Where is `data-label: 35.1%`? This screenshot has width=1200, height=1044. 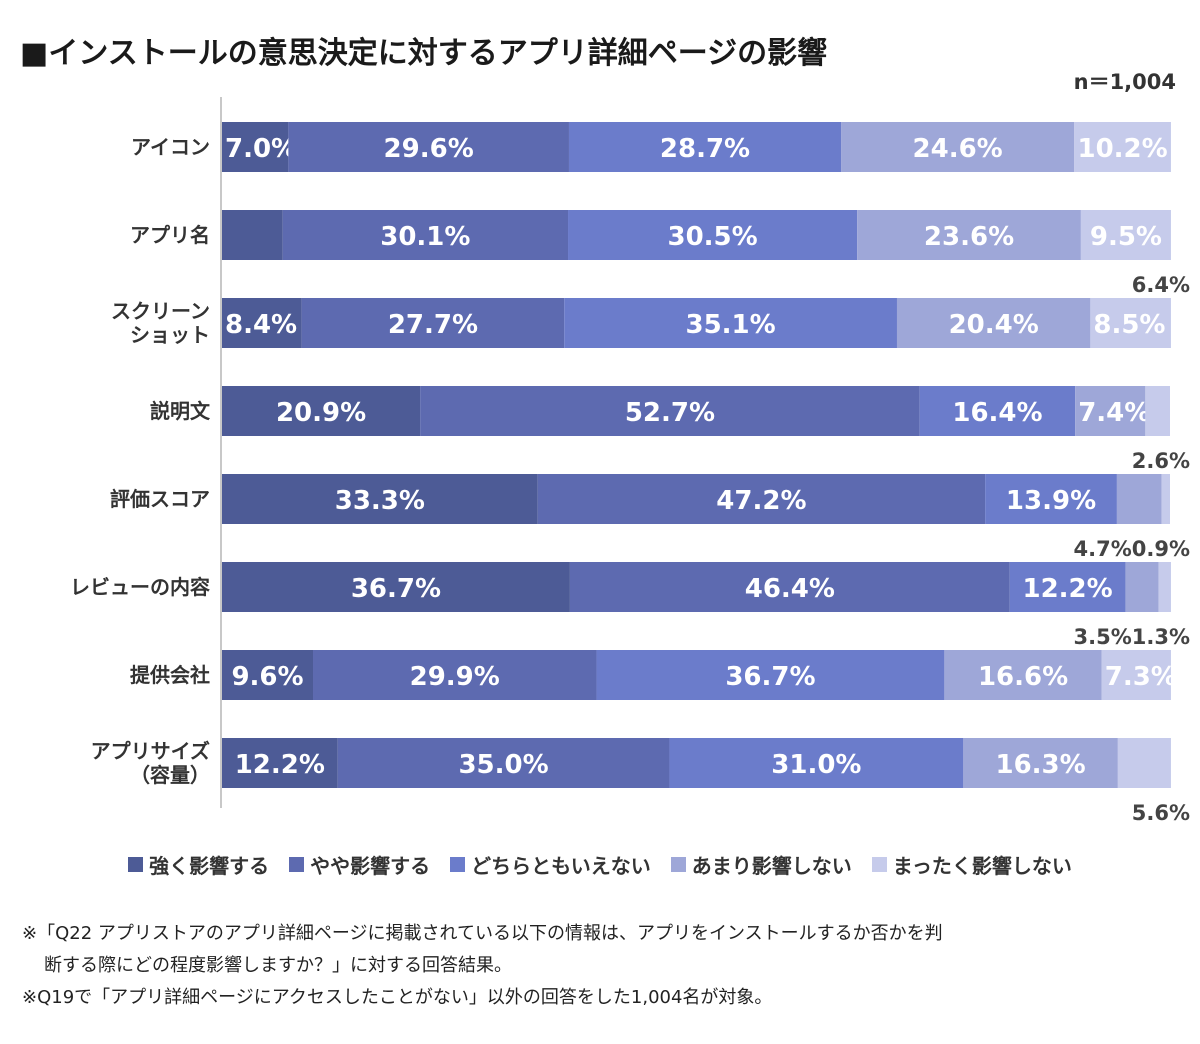
data-label: 35.1% is located at coordinates (731, 325).